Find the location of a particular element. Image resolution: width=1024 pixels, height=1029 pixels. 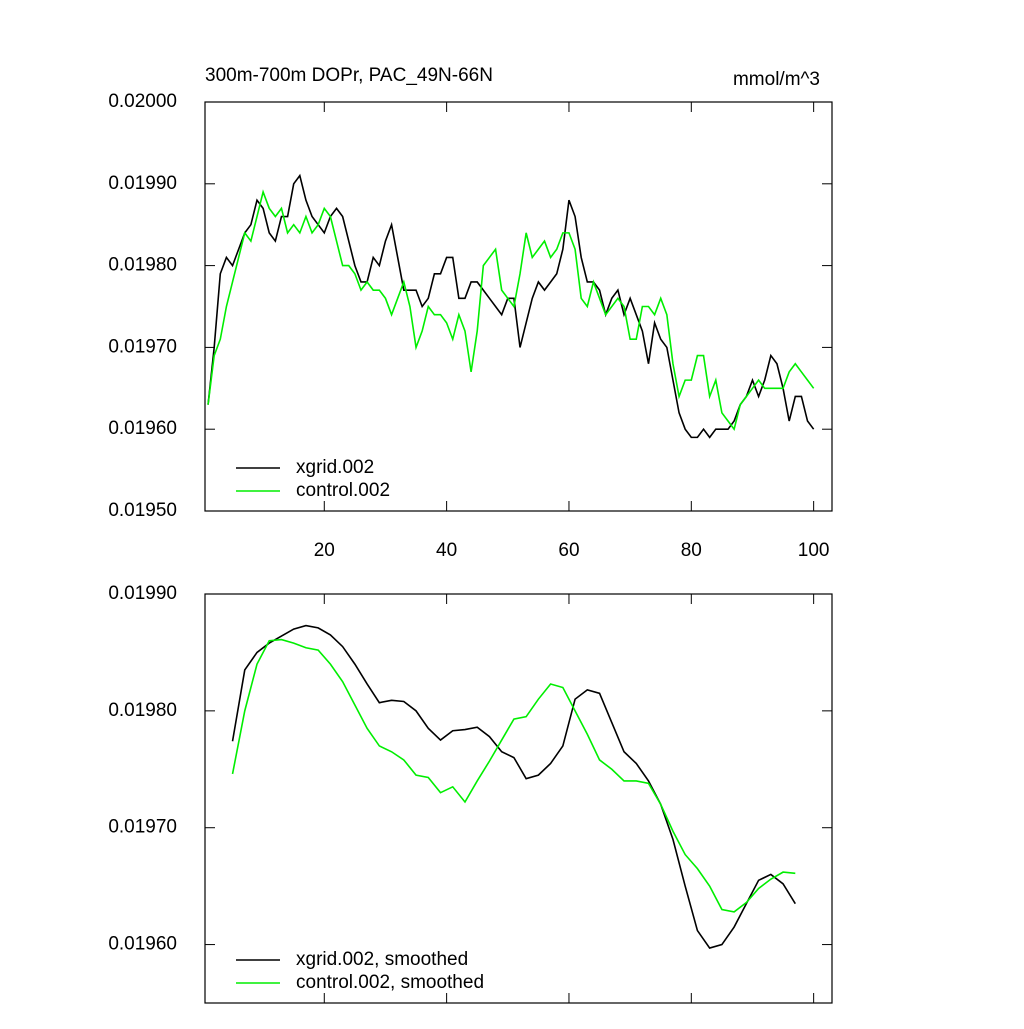

x-tick-label: 80 is located at coordinates (691, 550).